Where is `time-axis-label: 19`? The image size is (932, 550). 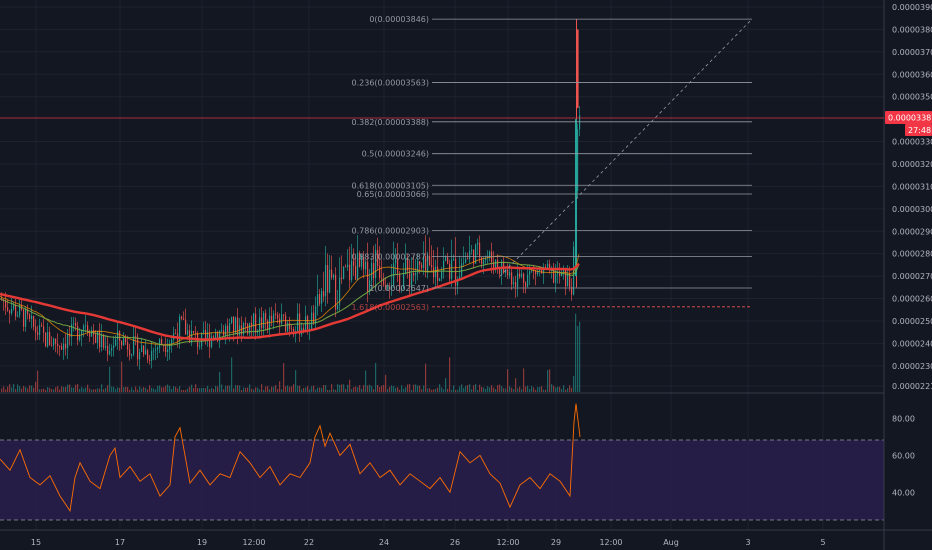
time-axis-label: 19 is located at coordinates (202, 542).